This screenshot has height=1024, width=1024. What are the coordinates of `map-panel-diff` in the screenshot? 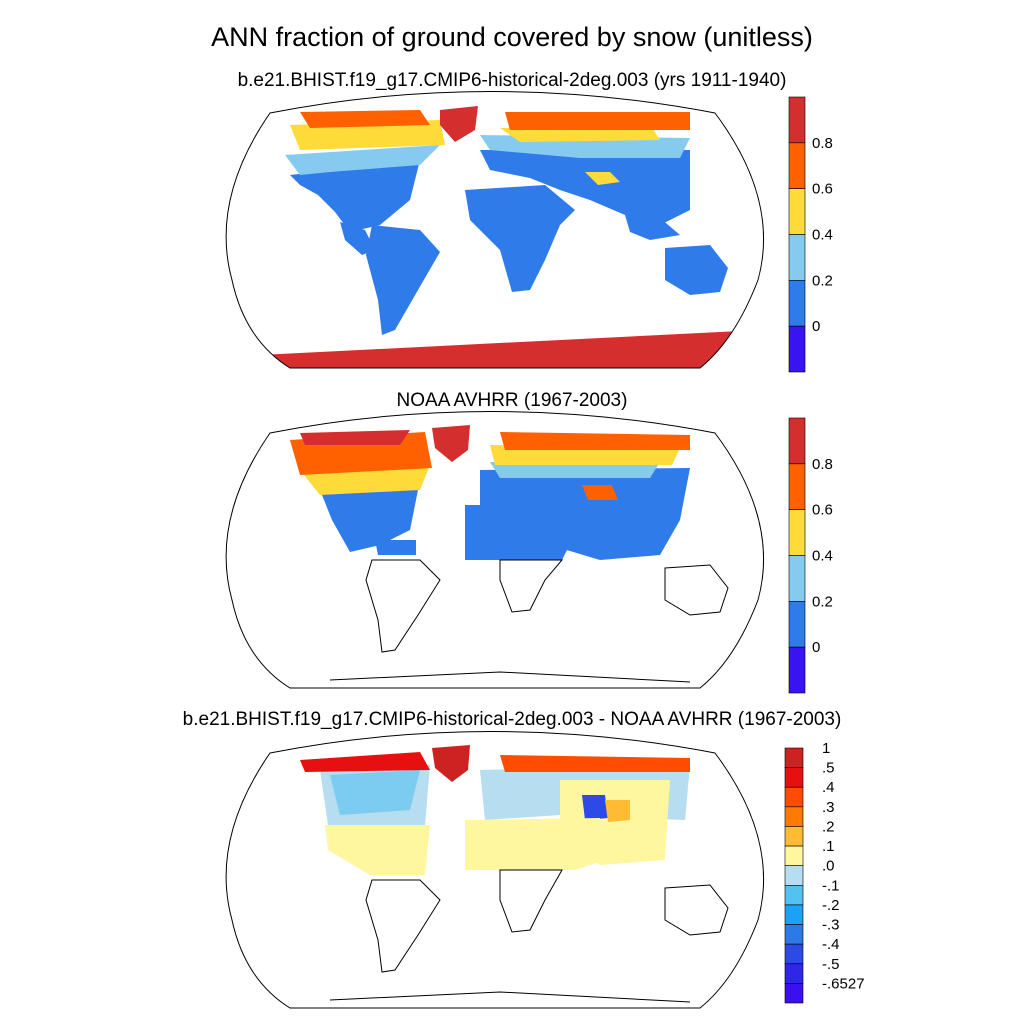 It's located at (494, 870).